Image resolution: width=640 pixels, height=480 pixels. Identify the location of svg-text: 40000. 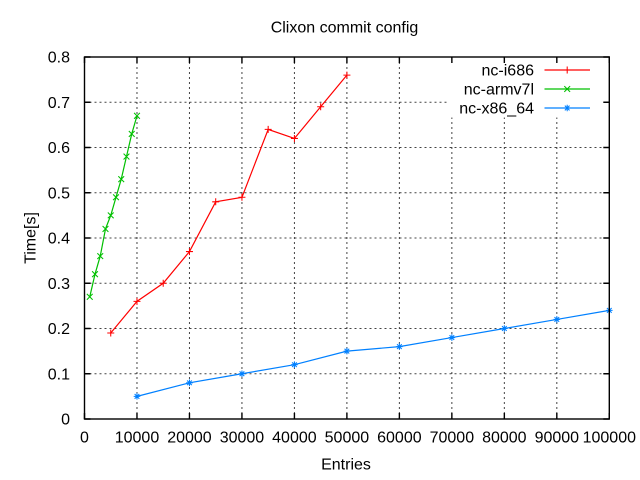
(294, 438).